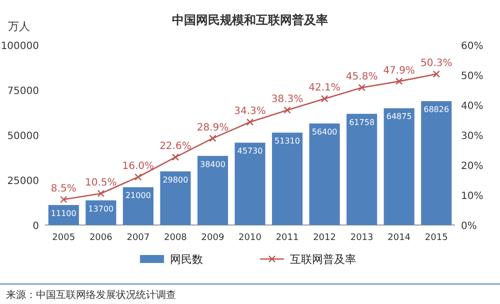 Image resolution: width=500 pixels, height=304 pixels. What do you see at coordinates (399, 238) in the screenshot?
I see `x-tick-label: 2014` at bounding box center [399, 238].